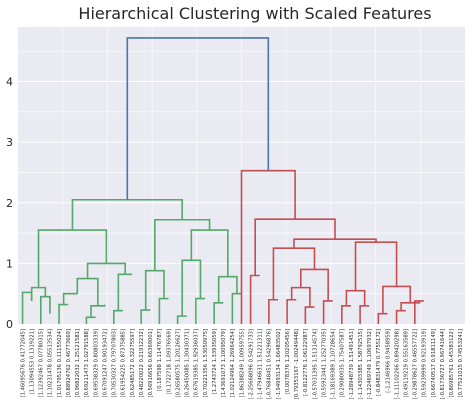  Describe the element at coordinates (370, 364) in the screenshot. I see `x-tick-label: [-1.22469749 1.10697932]` at that location.